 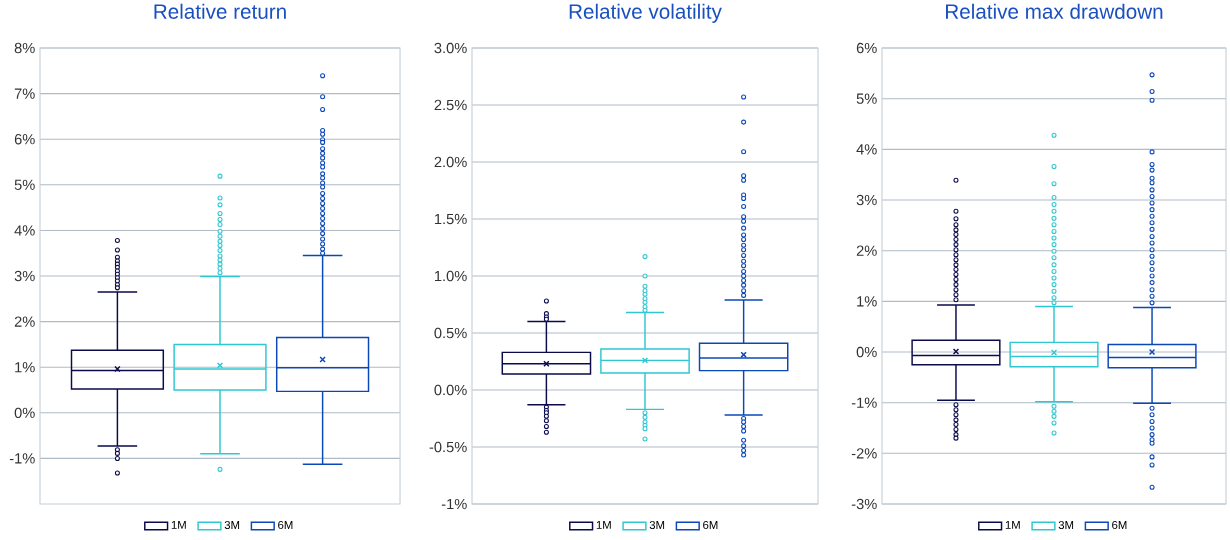 I want to click on chart-title: Relative volatility, so click(x=645, y=13).